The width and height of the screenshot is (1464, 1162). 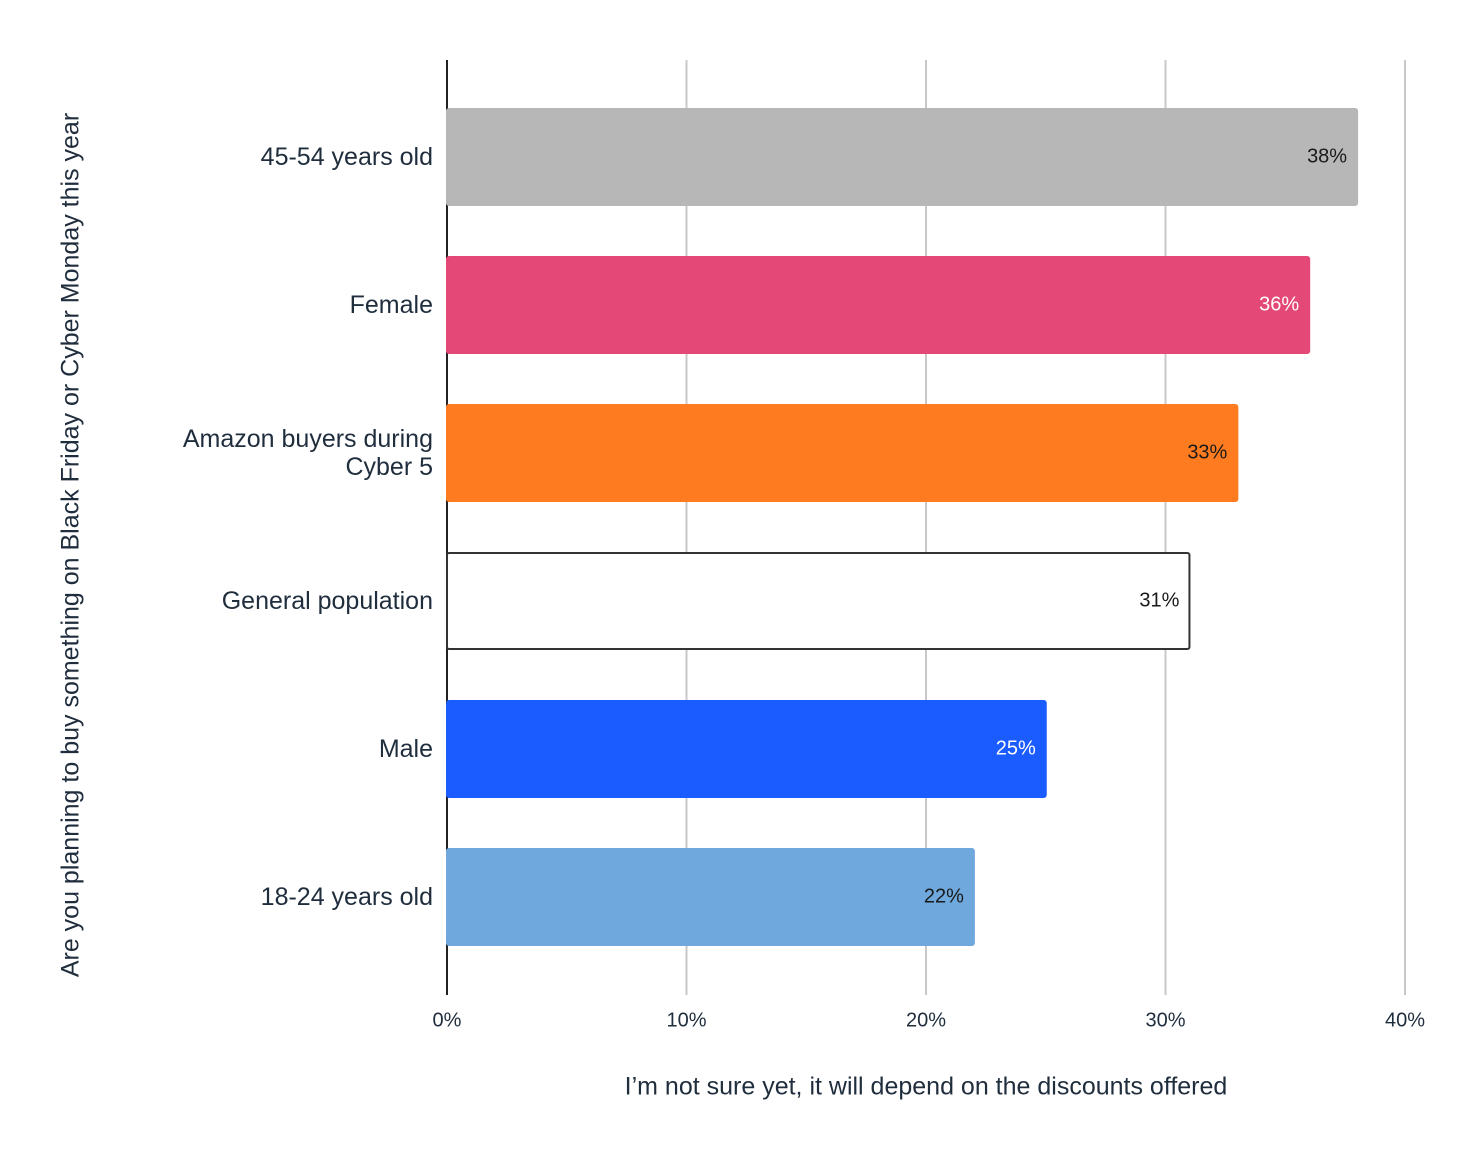 What do you see at coordinates (405, 749) in the screenshot?
I see `y-tick-label: Male` at bounding box center [405, 749].